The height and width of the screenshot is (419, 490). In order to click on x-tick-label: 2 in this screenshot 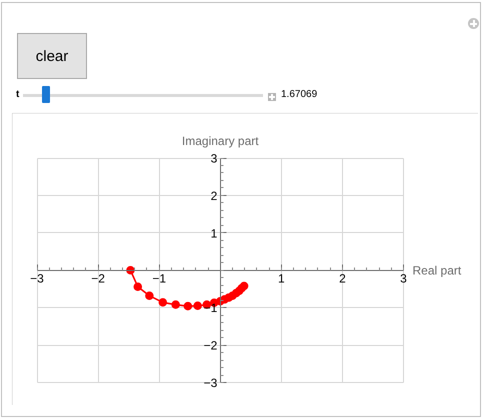, I will do `click(342, 278)`.